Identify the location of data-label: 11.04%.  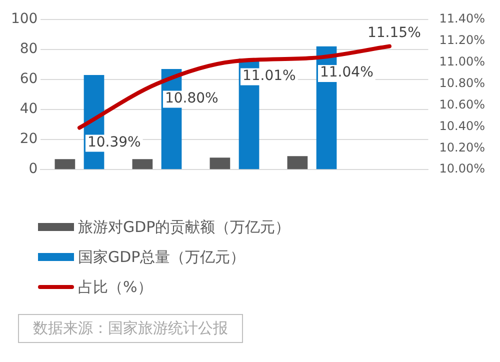
(347, 72).